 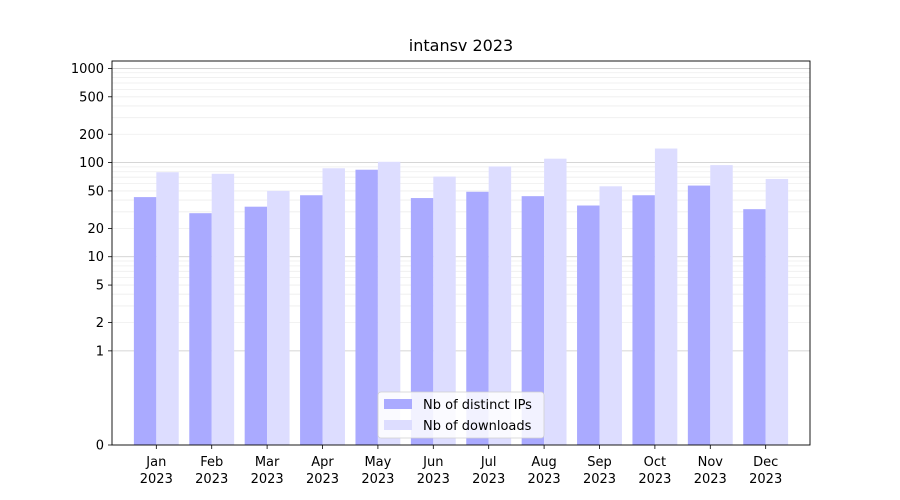 What do you see at coordinates (95, 257) in the screenshot?
I see `y-tick-label: 10` at bounding box center [95, 257].